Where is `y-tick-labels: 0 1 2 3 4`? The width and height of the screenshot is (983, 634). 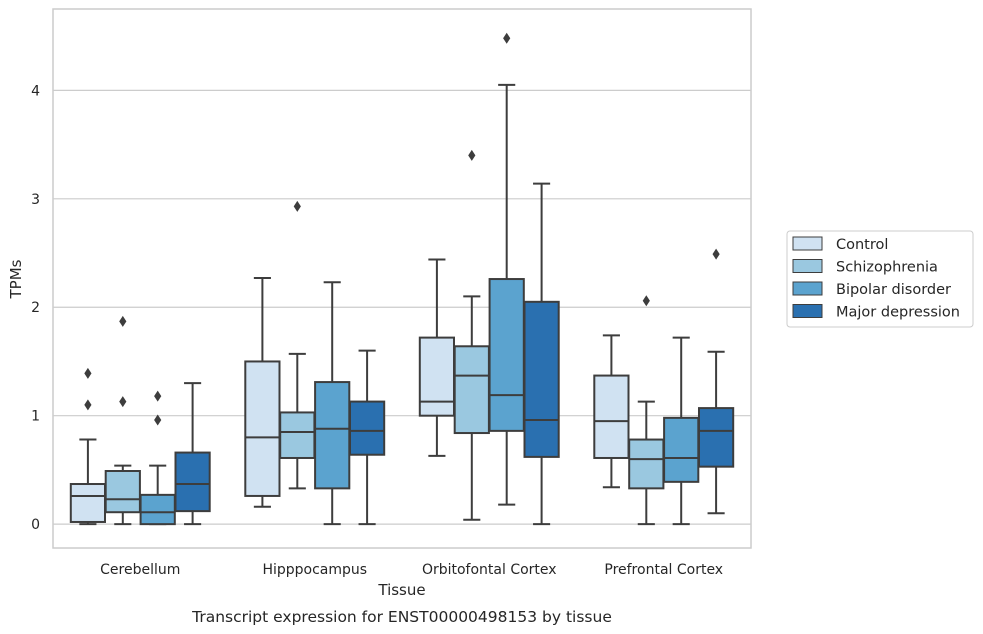 y-tick-labels: 0 1 2 3 4 is located at coordinates (35, 308).